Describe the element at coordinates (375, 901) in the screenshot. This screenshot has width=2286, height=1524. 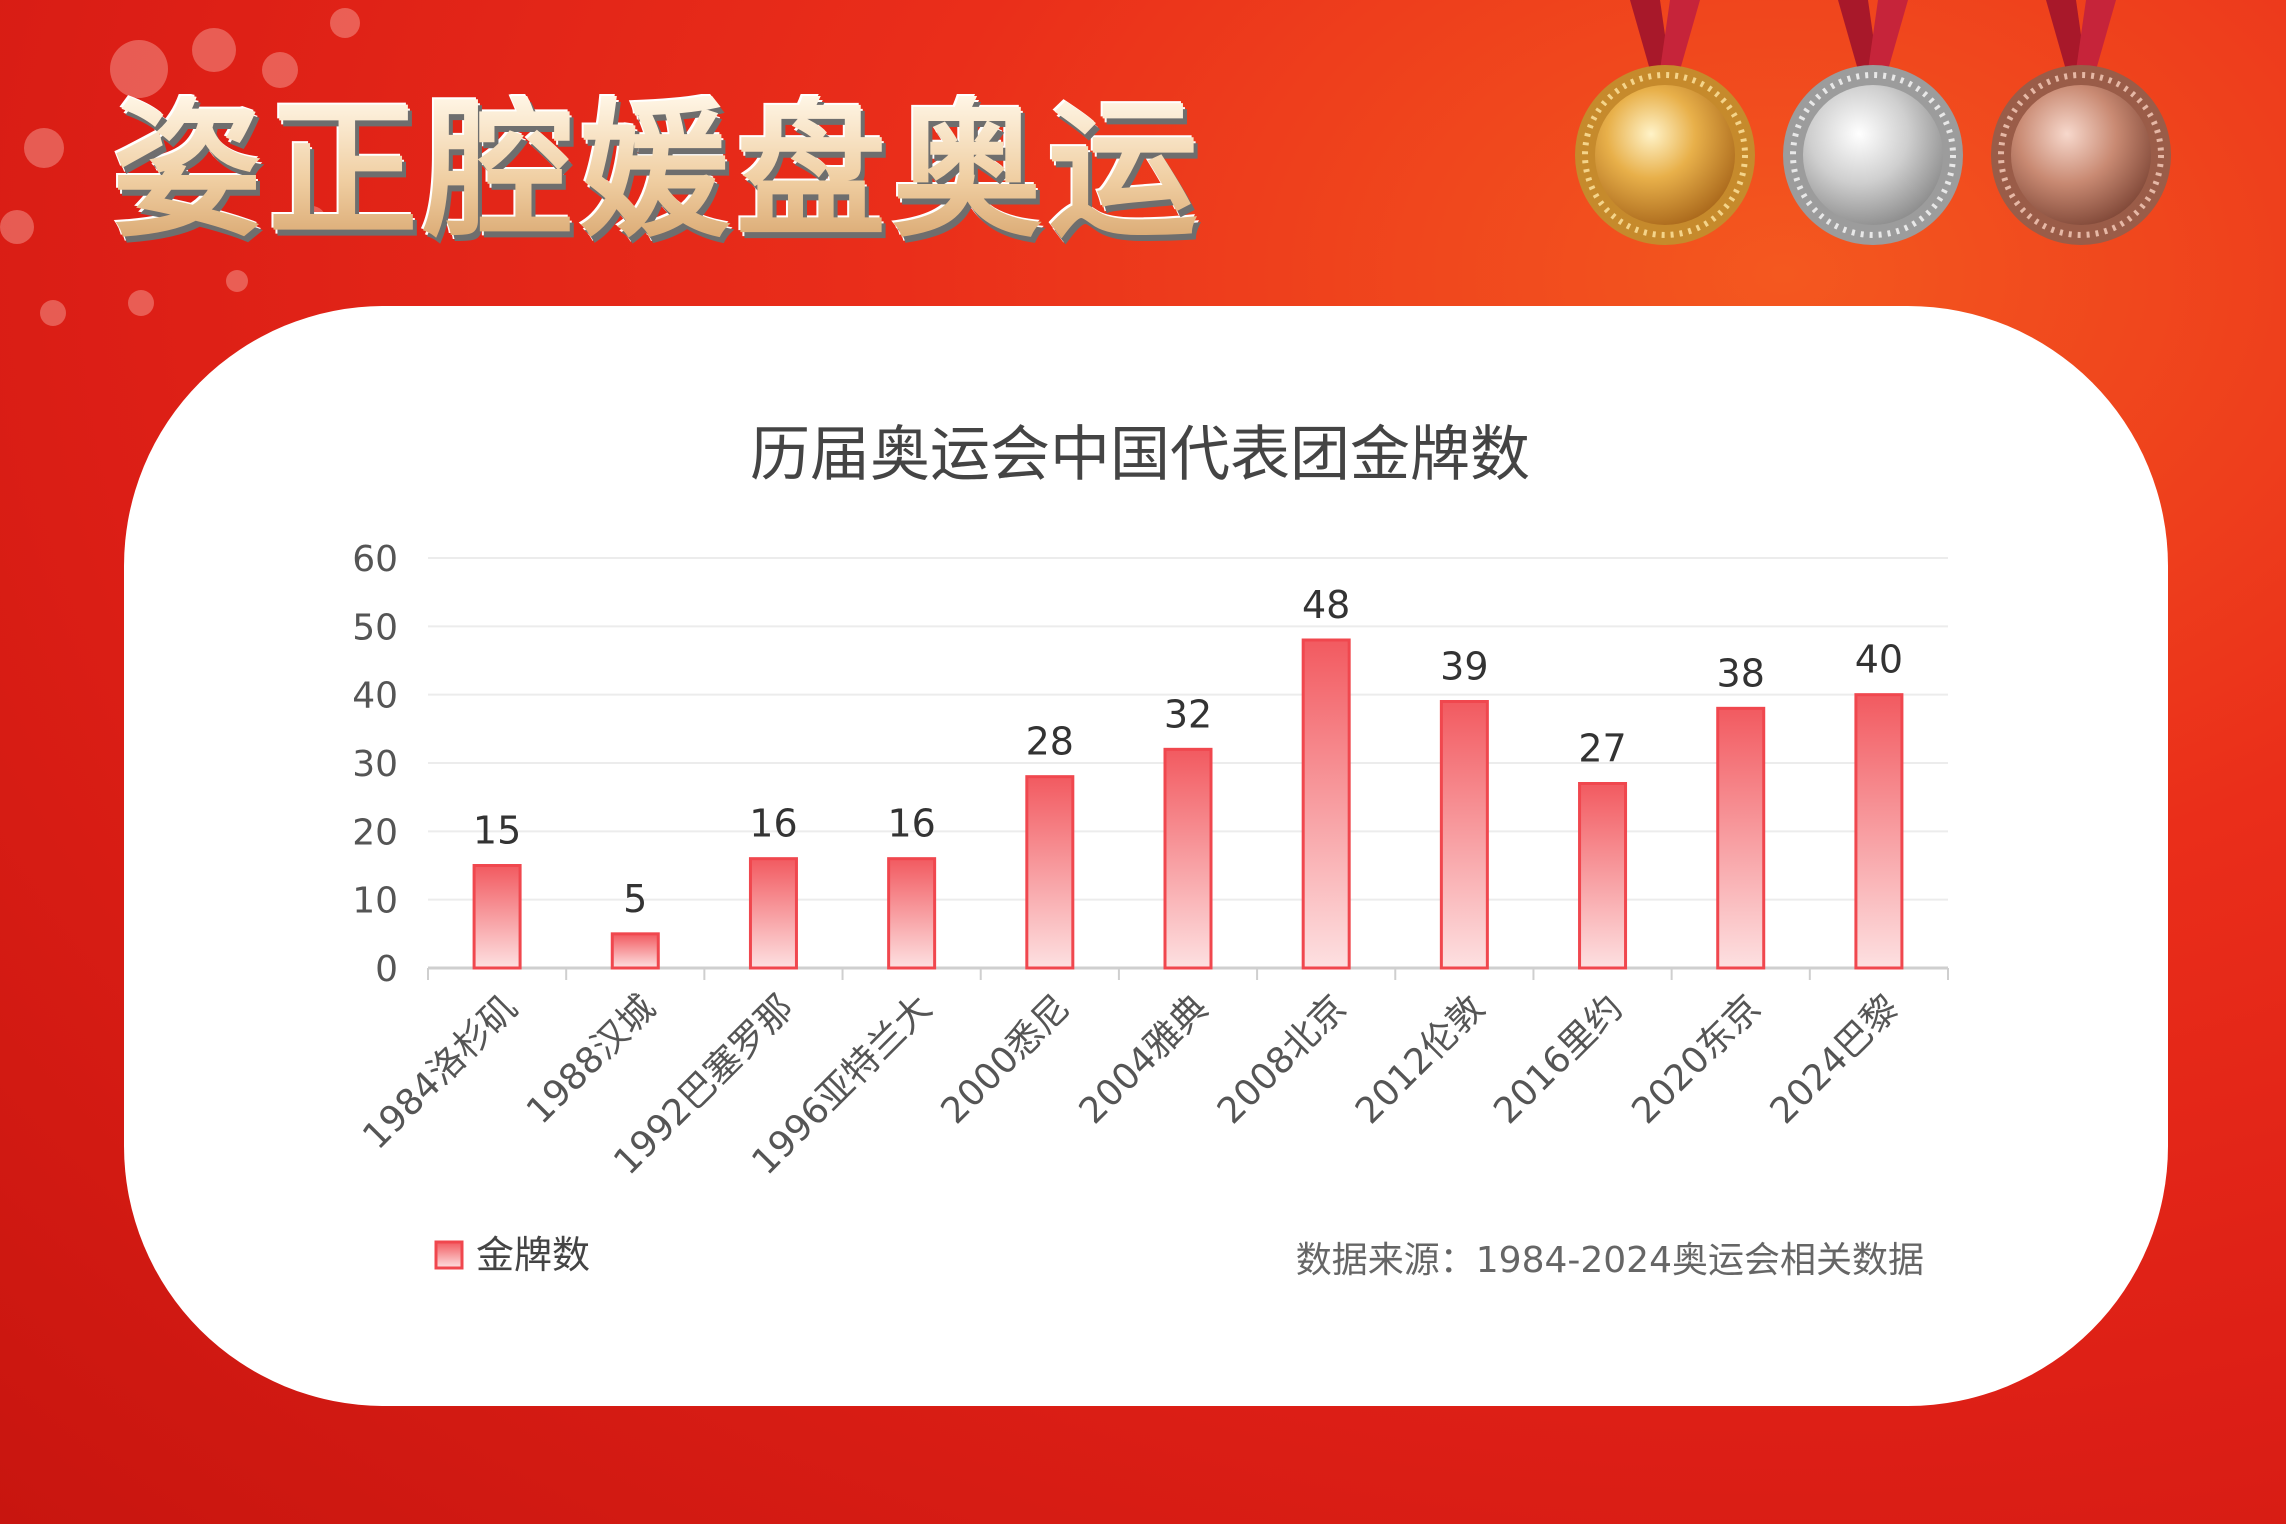
I see `y-tick-label: 10` at that location.